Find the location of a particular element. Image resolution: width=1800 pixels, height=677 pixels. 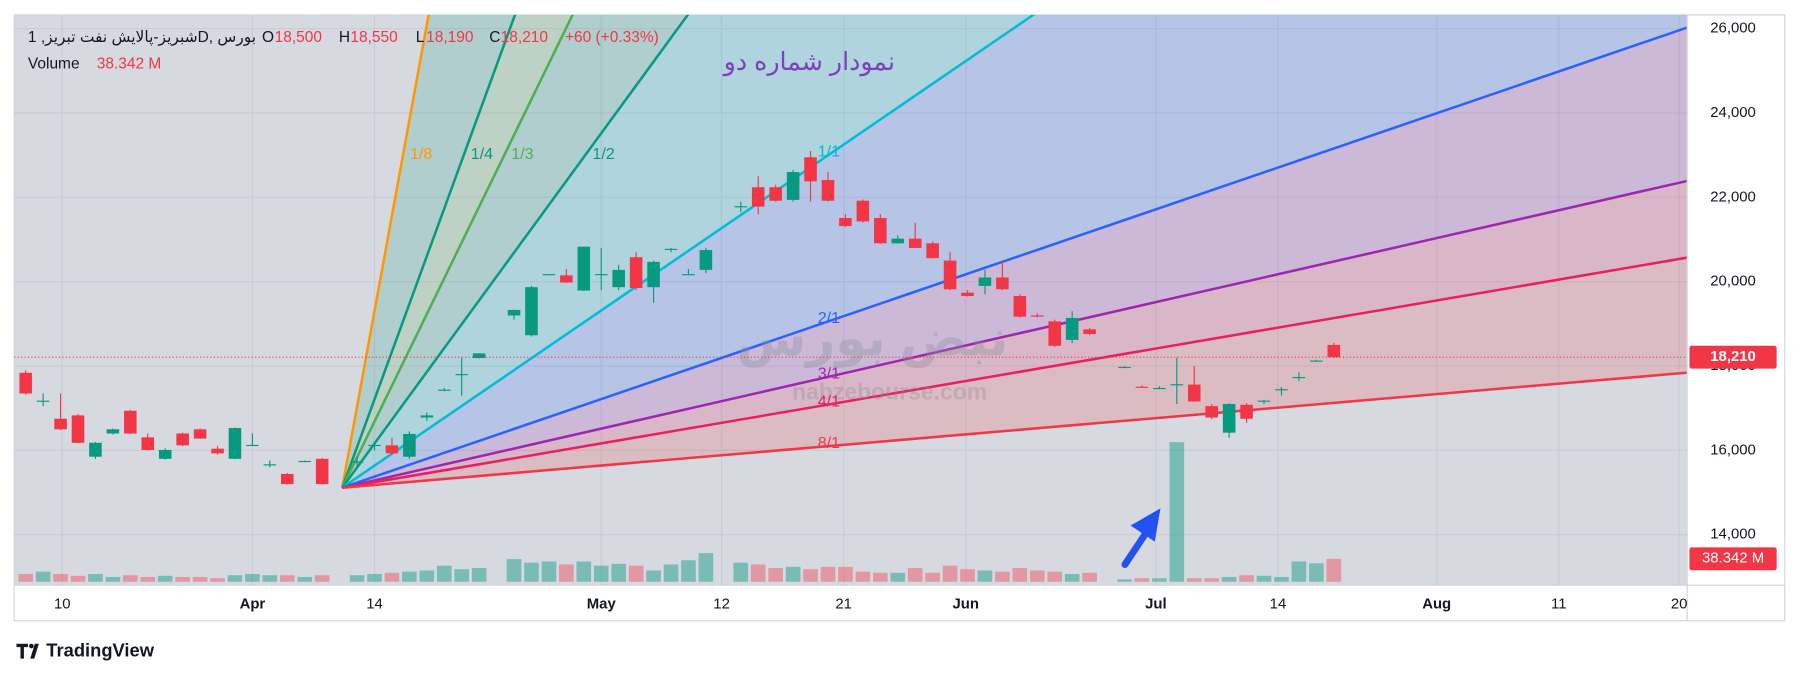

x-tick-label: 12 is located at coordinates (721, 605).